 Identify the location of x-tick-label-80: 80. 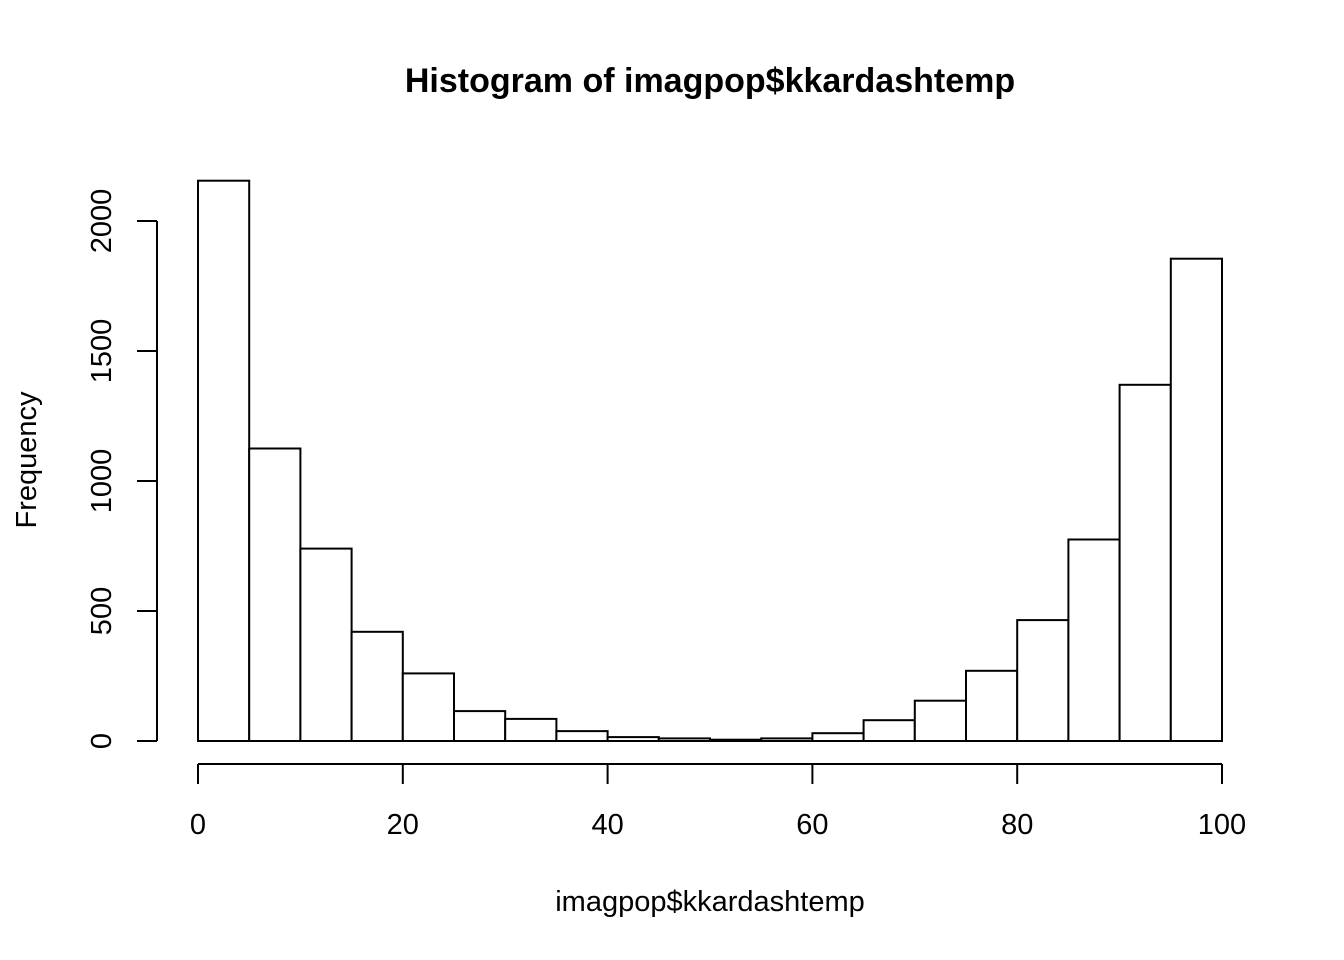
(1017, 825).